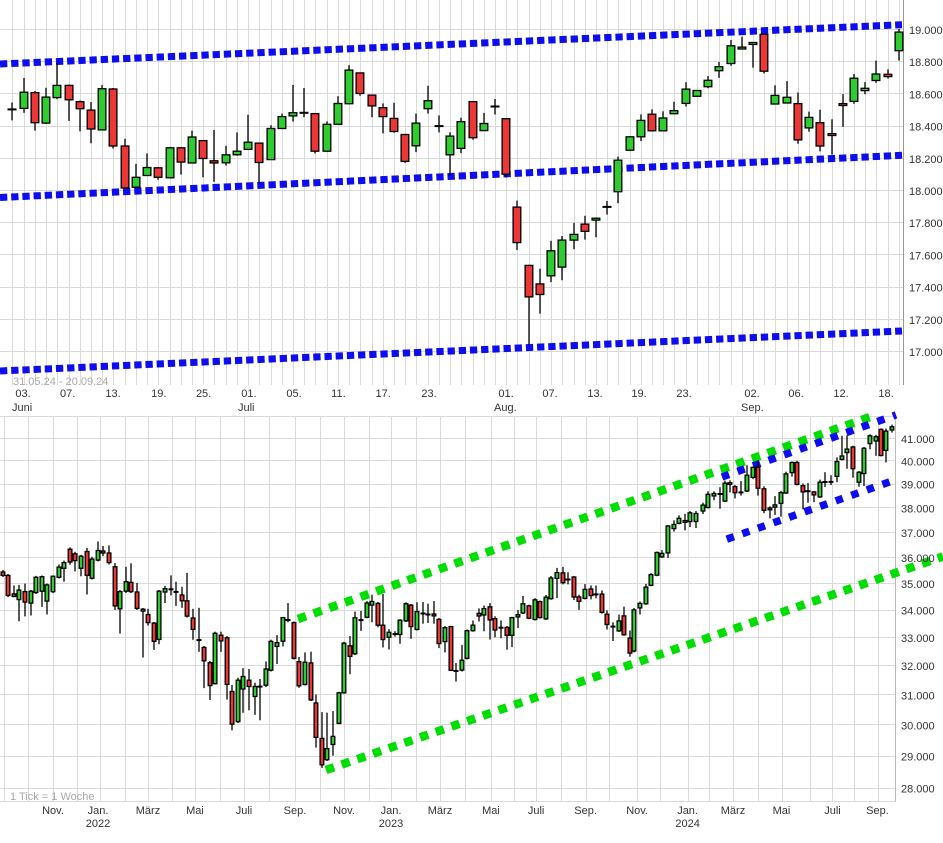 This screenshot has width=943, height=843. Describe the element at coordinates (338, 394) in the screenshot. I see `svg-text: 11.` at that location.